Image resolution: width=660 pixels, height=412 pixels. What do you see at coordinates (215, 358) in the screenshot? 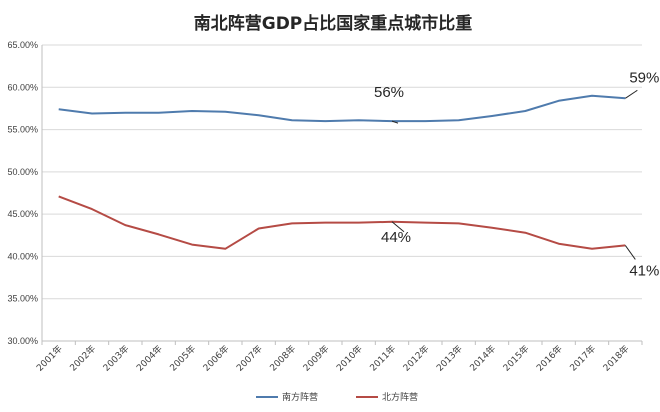
I see `x-tick-label: 2006年` at bounding box center [215, 358].